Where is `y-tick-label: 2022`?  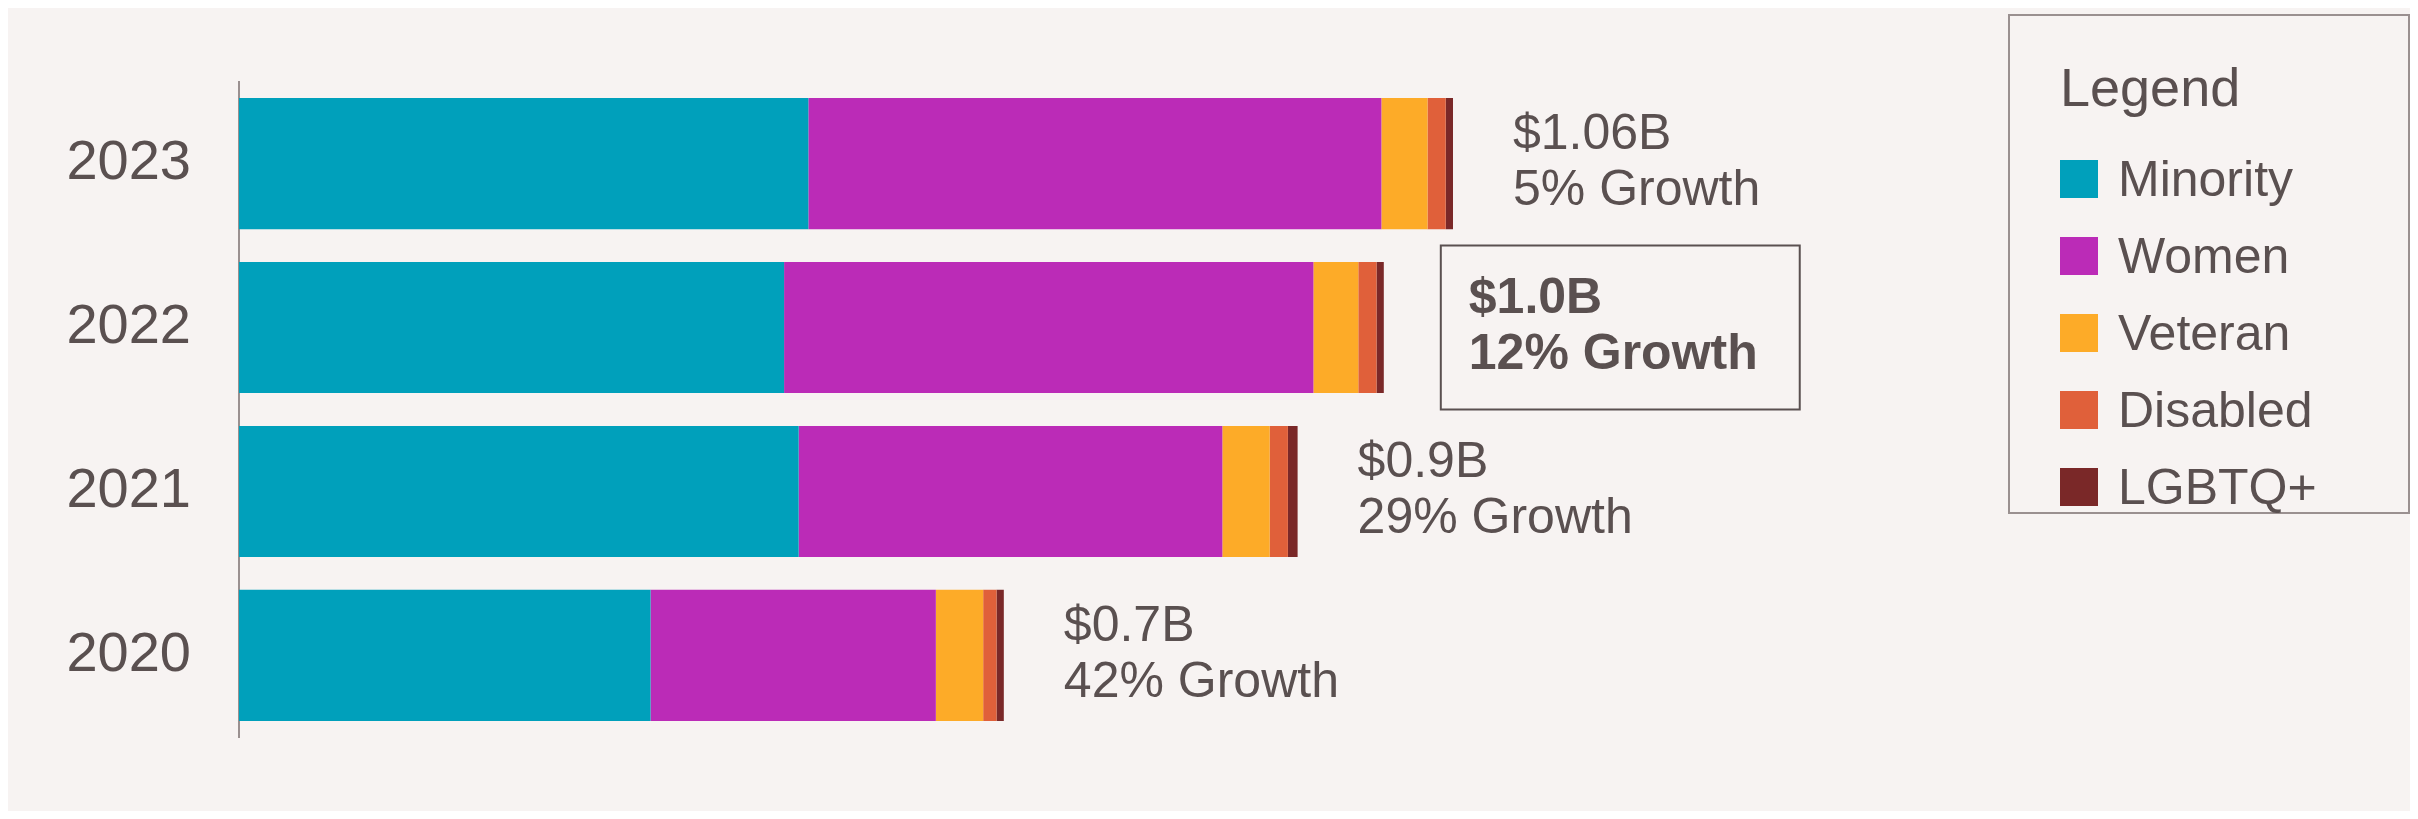
y-tick-label: 2022 is located at coordinates (128, 323).